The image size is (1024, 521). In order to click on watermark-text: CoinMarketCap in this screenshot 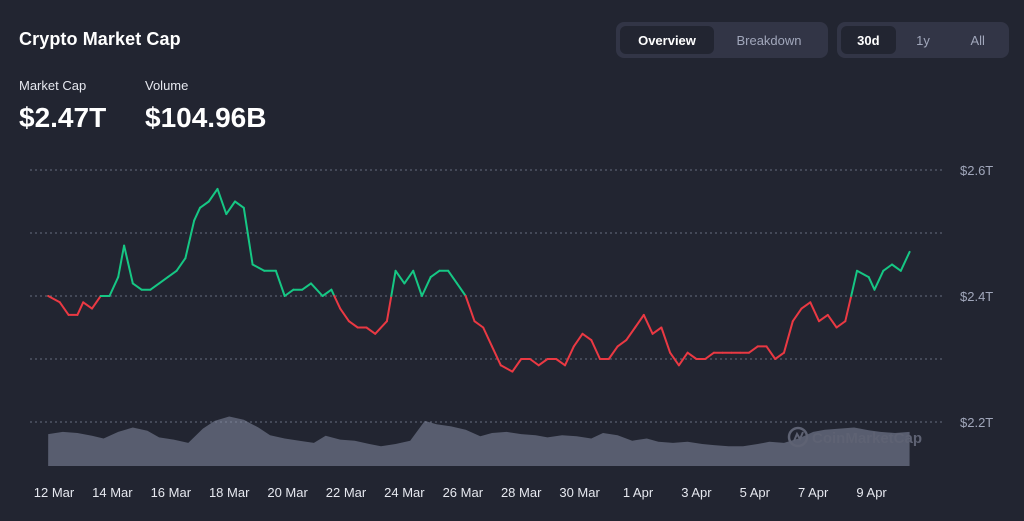, I will do `click(867, 438)`.